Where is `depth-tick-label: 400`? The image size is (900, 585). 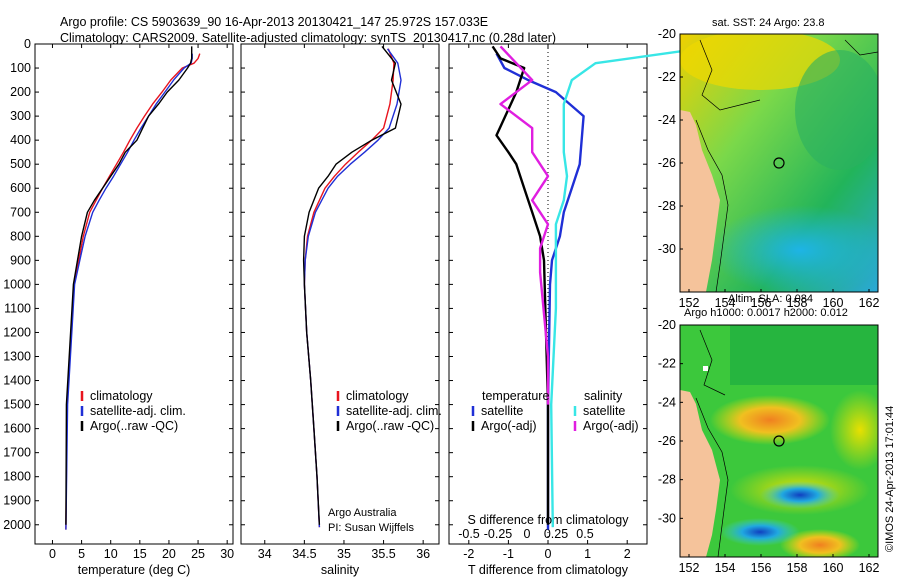 depth-tick-label: 400 is located at coordinates (20, 140).